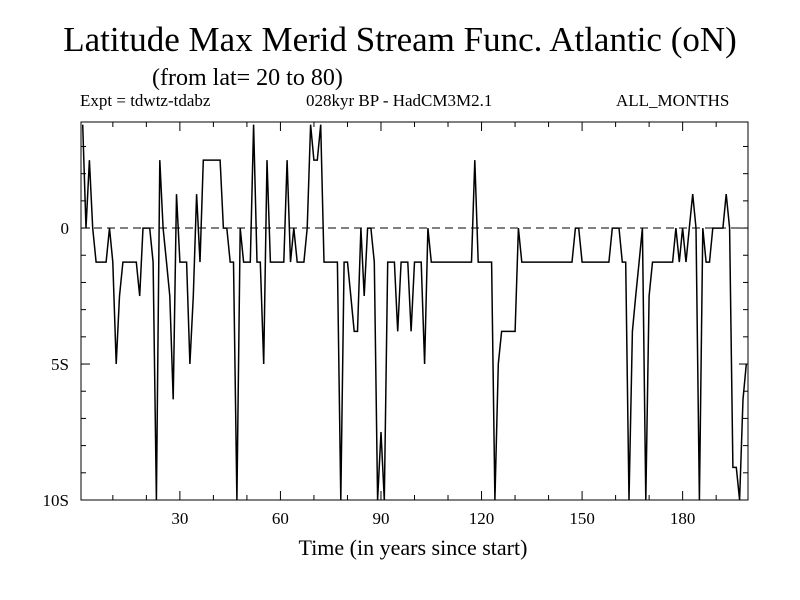 The width and height of the screenshot is (800, 600). What do you see at coordinates (582, 518) in the screenshot?
I see `x-tick-label: 150` at bounding box center [582, 518].